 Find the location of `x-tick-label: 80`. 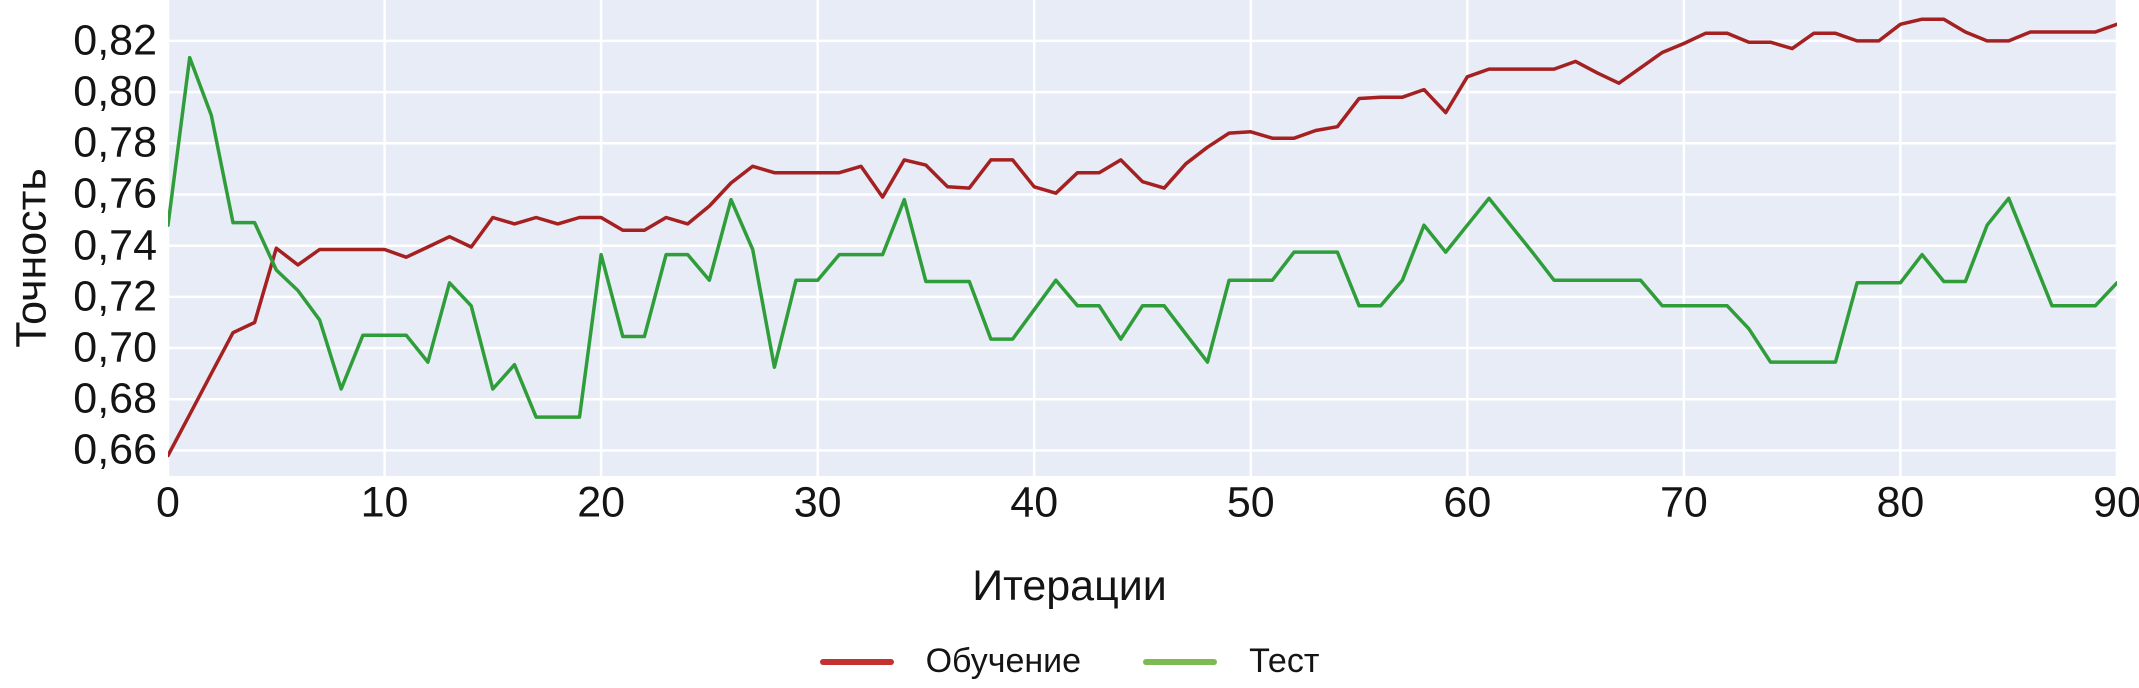

x-tick-label: 80 is located at coordinates (1900, 502).